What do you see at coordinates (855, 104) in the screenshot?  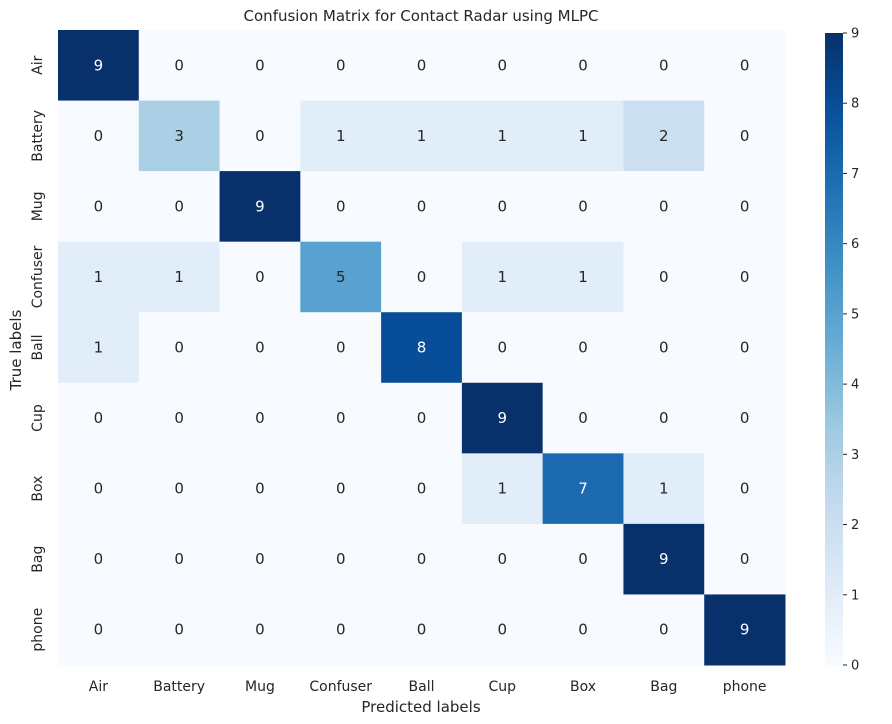 I see `colorbar-tick-label: 8` at bounding box center [855, 104].